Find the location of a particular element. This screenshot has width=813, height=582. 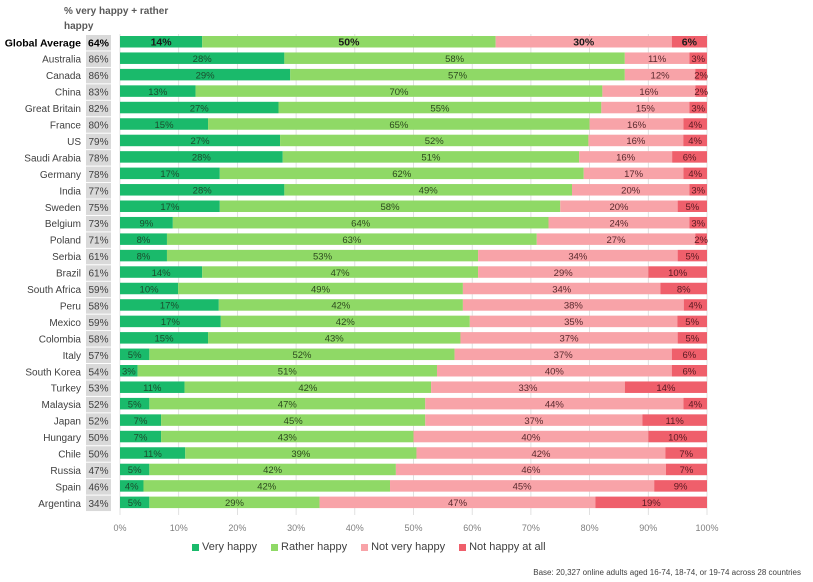

happy-total-value: 79% is located at coordinates (98, 142).